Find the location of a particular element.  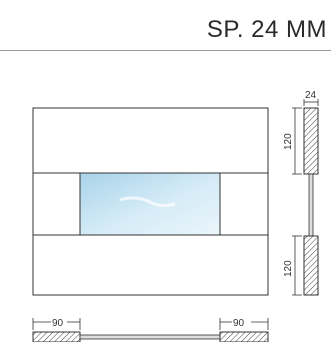

plan-section: 90 90 is located at coordinates (150, 330).